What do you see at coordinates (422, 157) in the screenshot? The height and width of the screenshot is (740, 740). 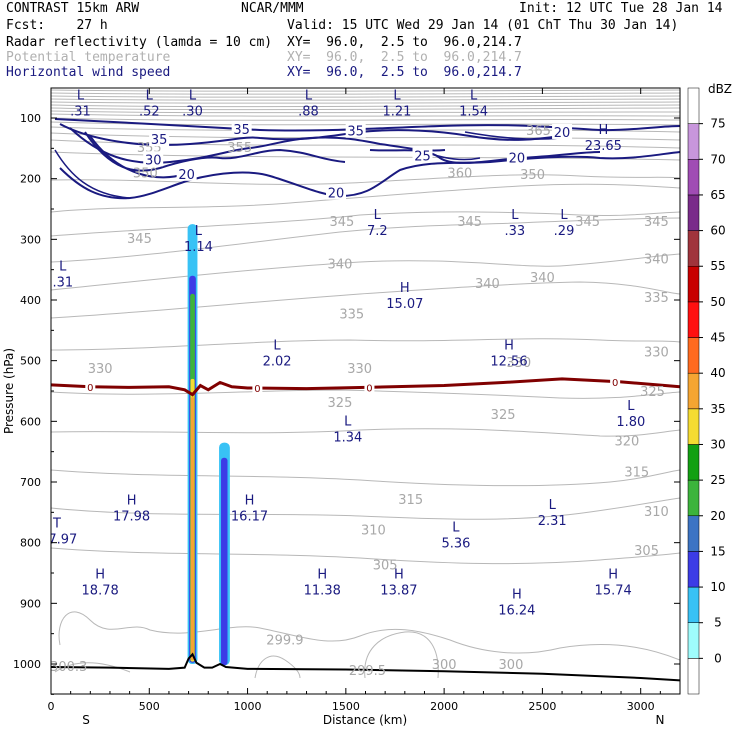 I see `wind-speed-label: 25` at bounding box center [422, 157].